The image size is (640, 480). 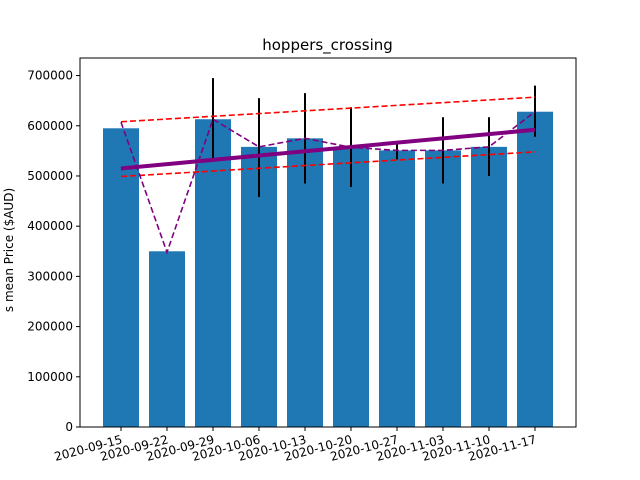 What do you see at coordinates (69, 427) in the screenshot?
I see `y-tick-label-0: 0` at bounding box center [69, 427].